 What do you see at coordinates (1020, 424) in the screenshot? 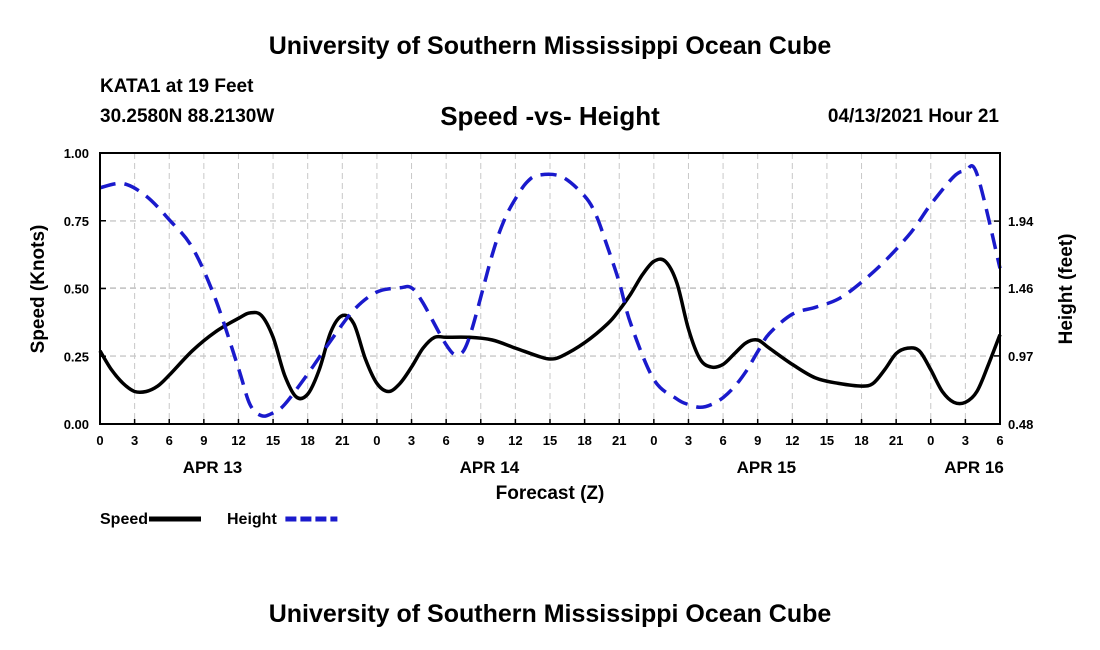
I see `y-tick-label-right: 0.48` at bounding box center [1020, 424].